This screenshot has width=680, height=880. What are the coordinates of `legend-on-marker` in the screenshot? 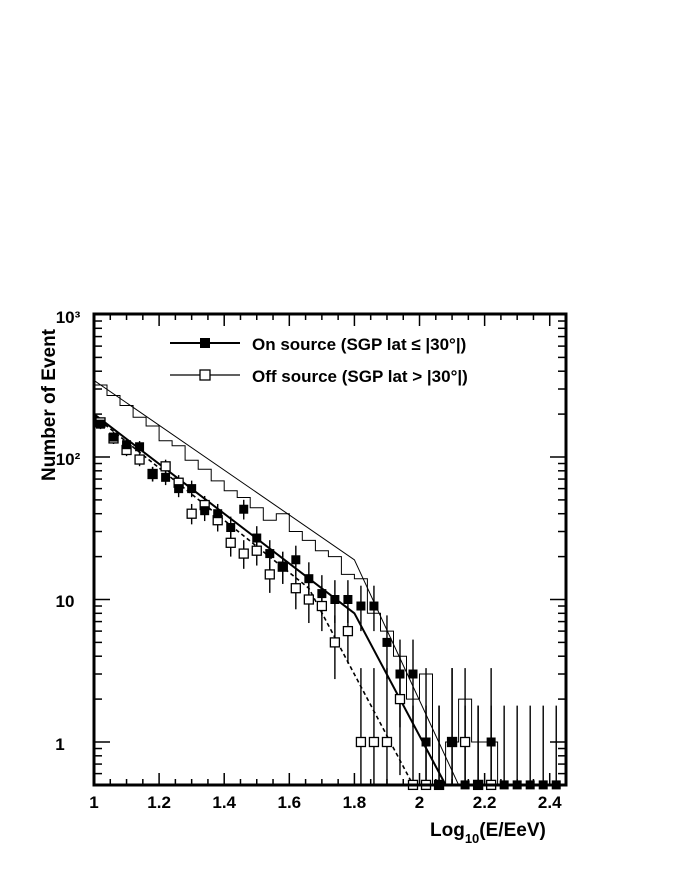 It's located at (205, 343).